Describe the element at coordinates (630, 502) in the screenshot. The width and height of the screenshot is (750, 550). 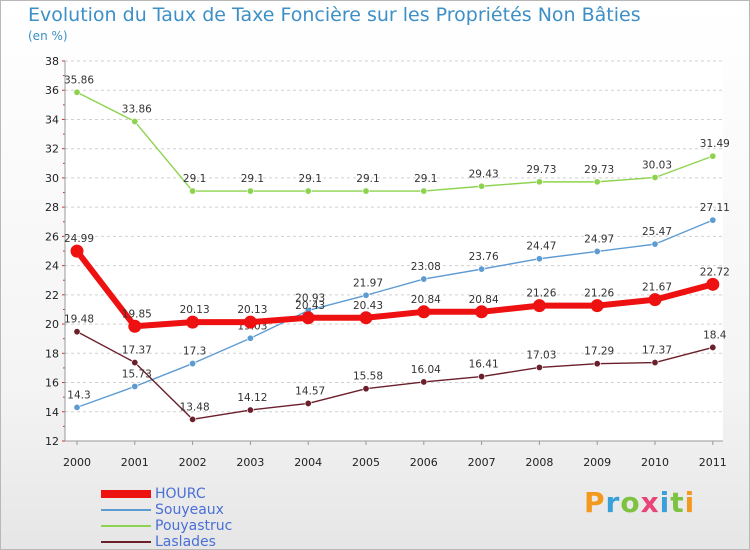
I see `logo-letter: o` at that location.